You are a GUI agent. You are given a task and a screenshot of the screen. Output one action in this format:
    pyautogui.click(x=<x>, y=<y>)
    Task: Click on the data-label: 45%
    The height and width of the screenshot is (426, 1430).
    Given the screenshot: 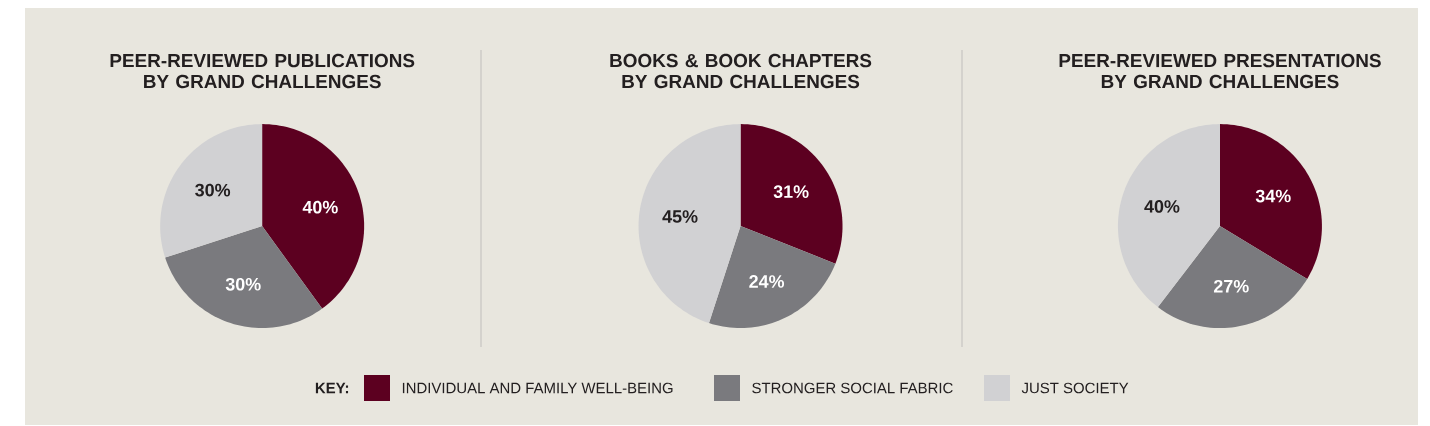 What is the action you would take?
    pyautogui.click(x=680, y=216)
    